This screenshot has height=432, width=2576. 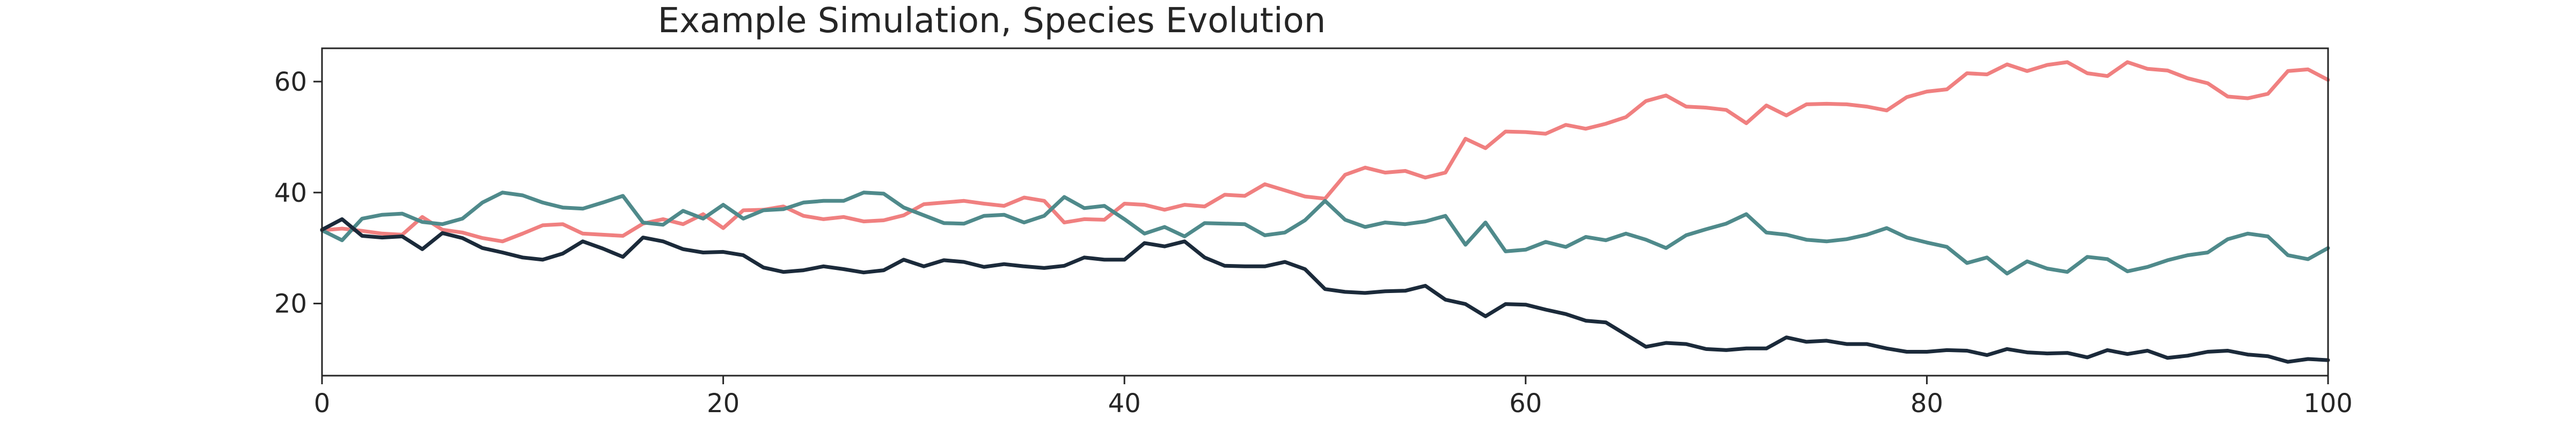 I want to click on y-tick-label: 40, so click(x=290, y=193).